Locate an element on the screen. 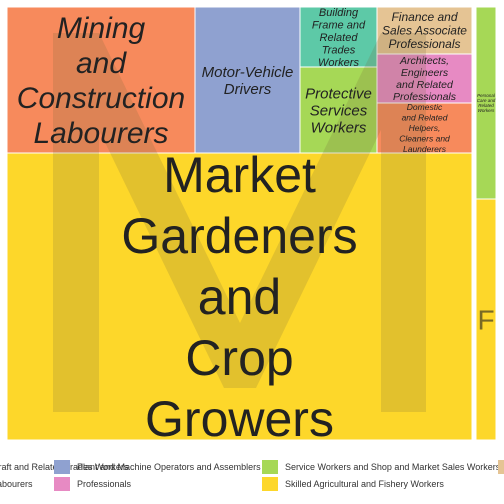  treemap-tile-building-frame-and-related-trades-workers is located at coordinates (338, 37).